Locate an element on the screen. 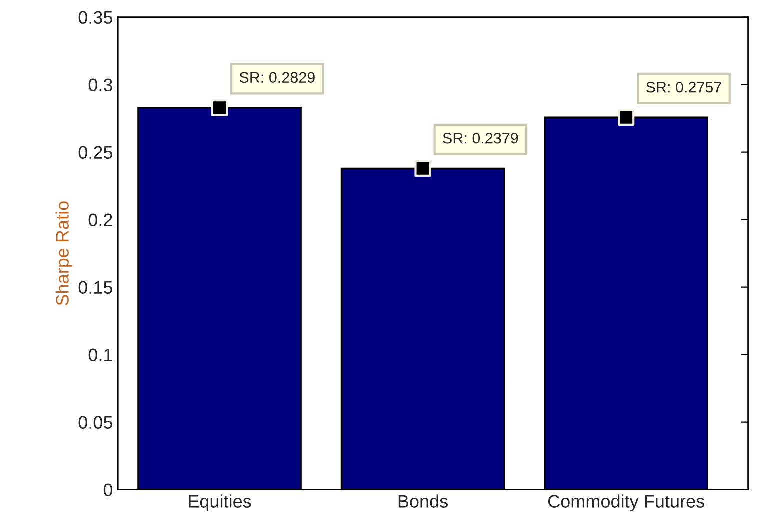 Image resolution: width=762 pixels, height=525 pixels. y-tick-label: 0.1 is located at coordinates (100, 355).